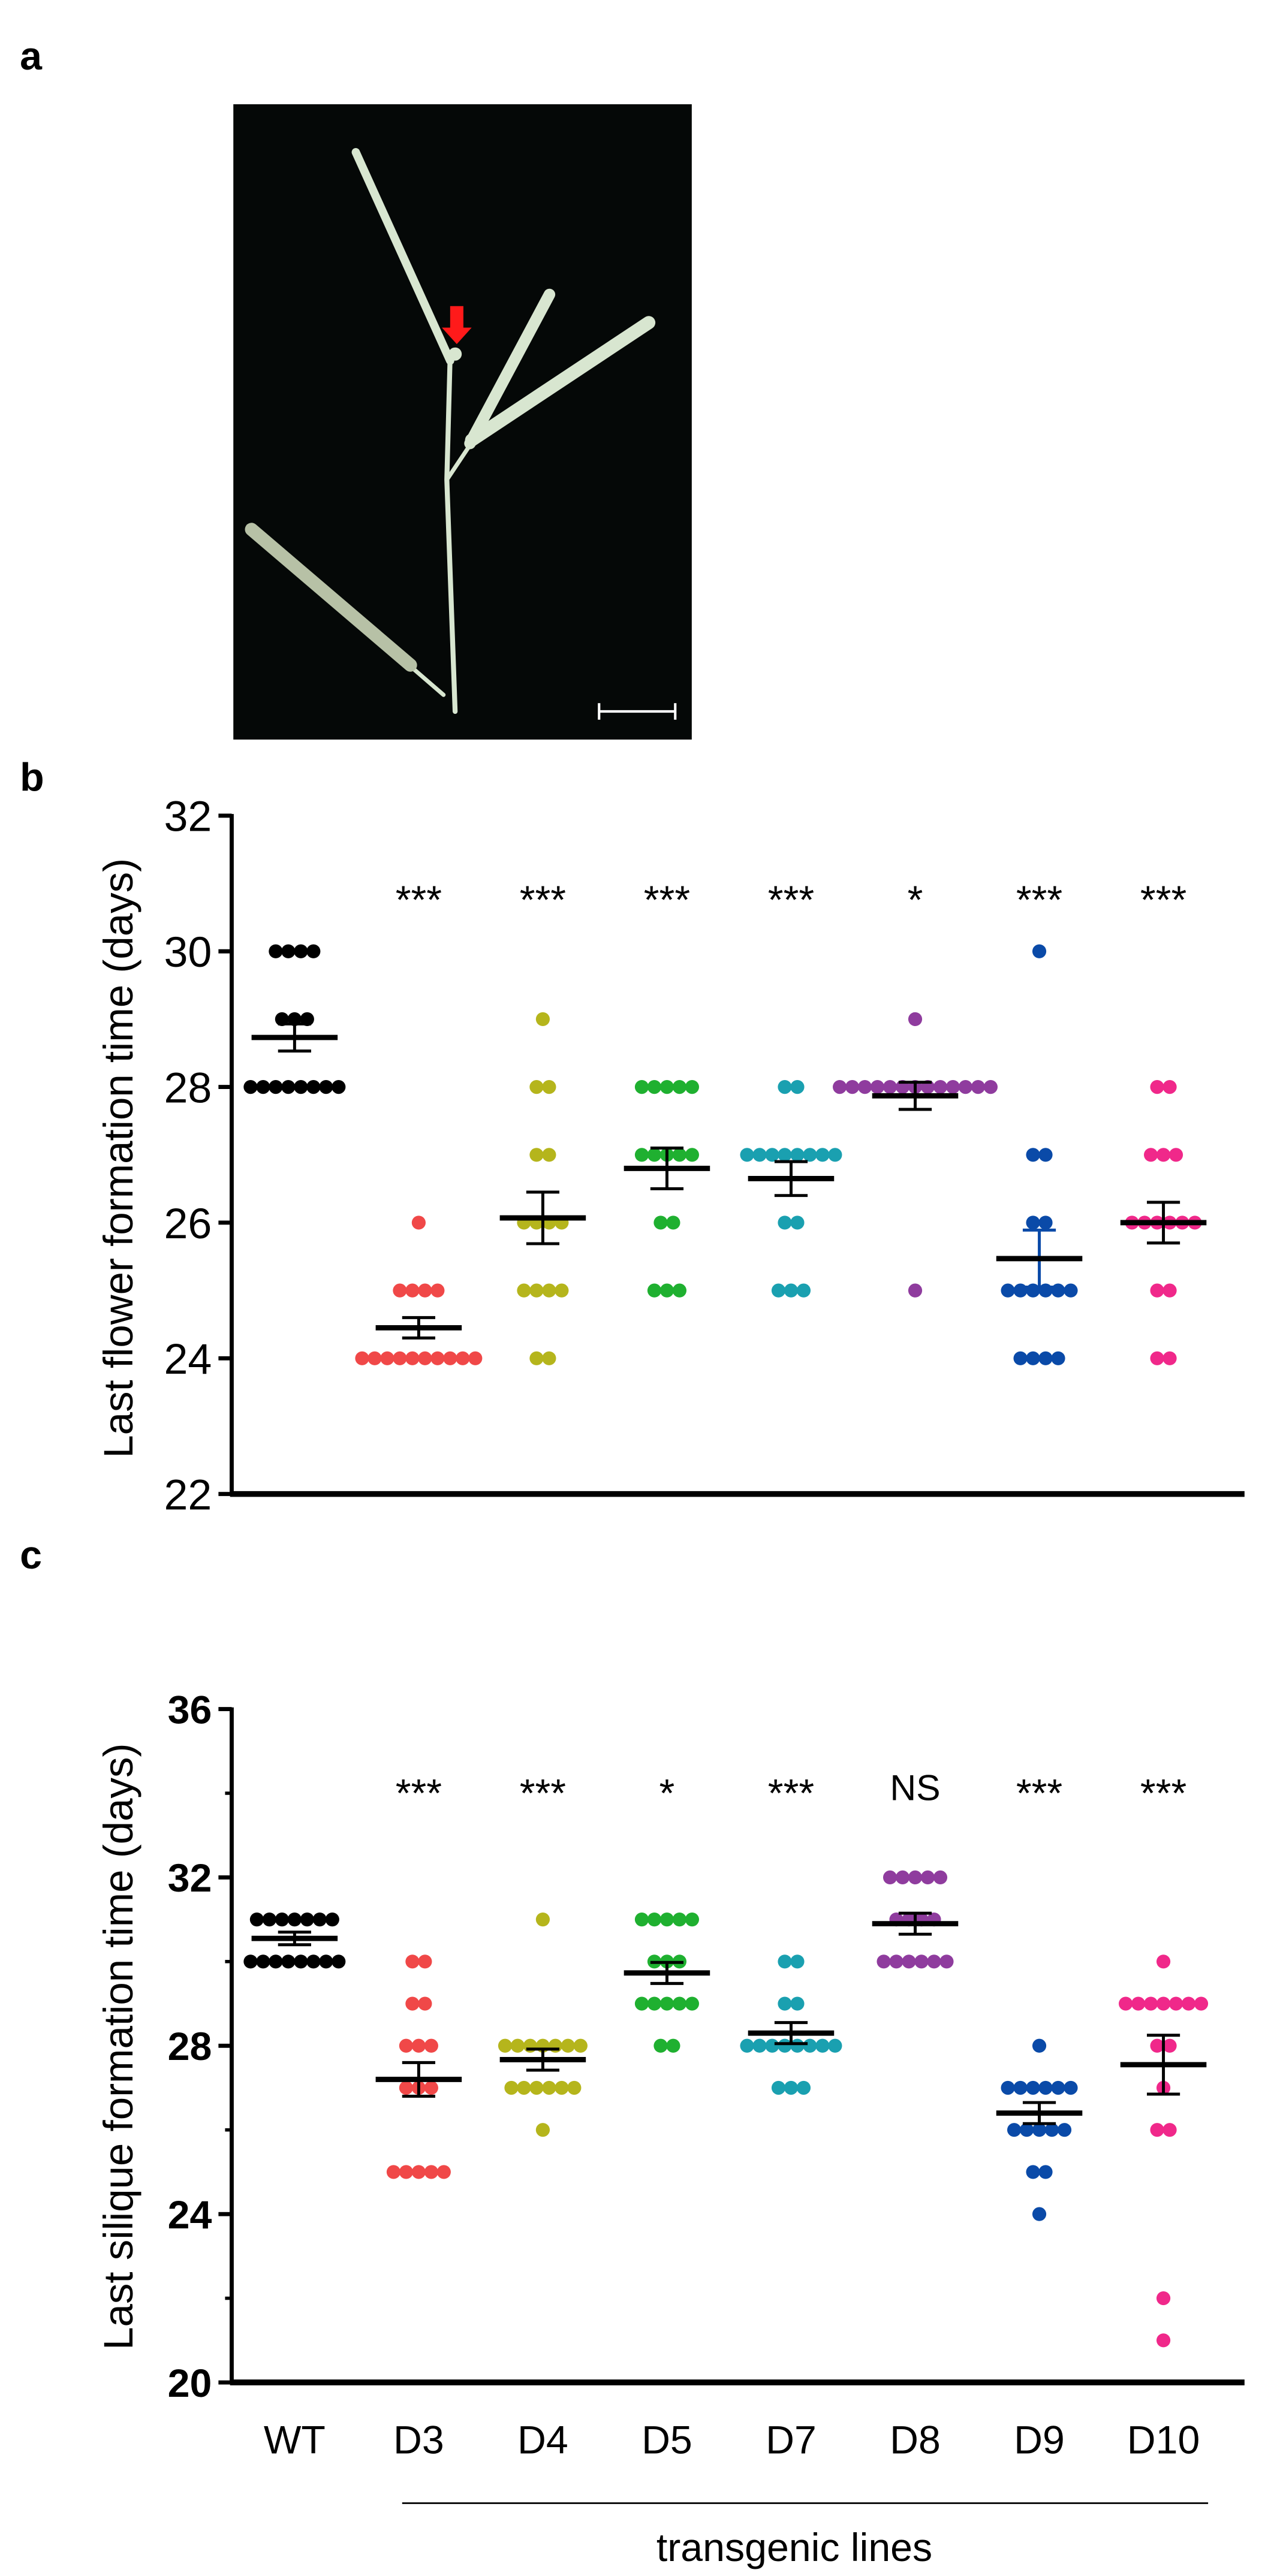  What do you see at coordinates (118, 2046) in the screenshot?
I see `y-axis-label: Last silique formation time (days)` at bounding box center [118, 2046].